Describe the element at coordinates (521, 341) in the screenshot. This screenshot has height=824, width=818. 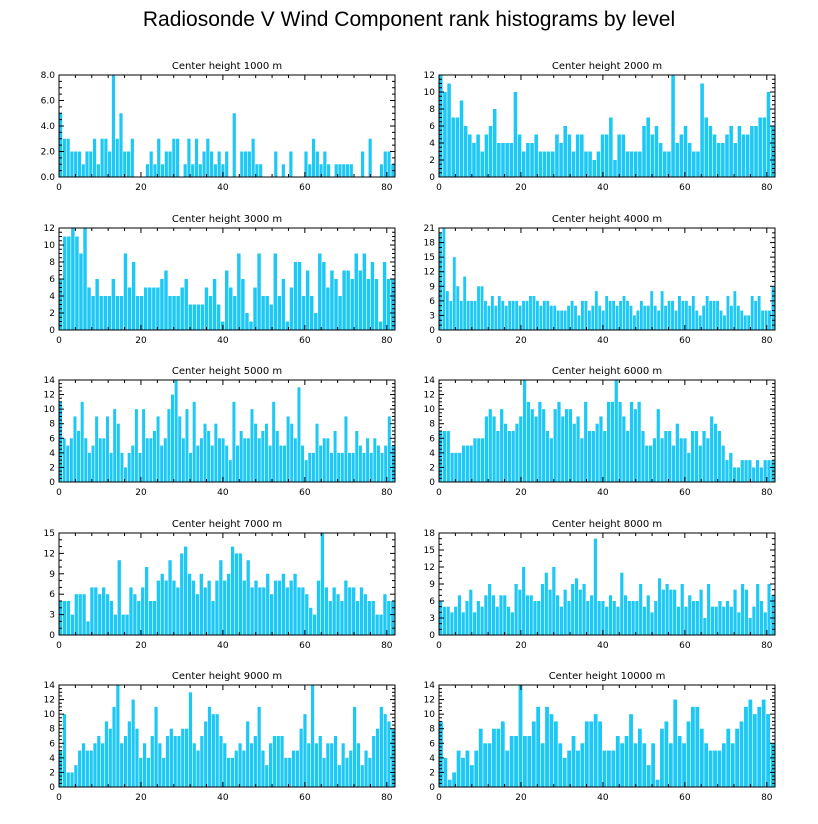
I see `x-tick-label: 20` at that location.